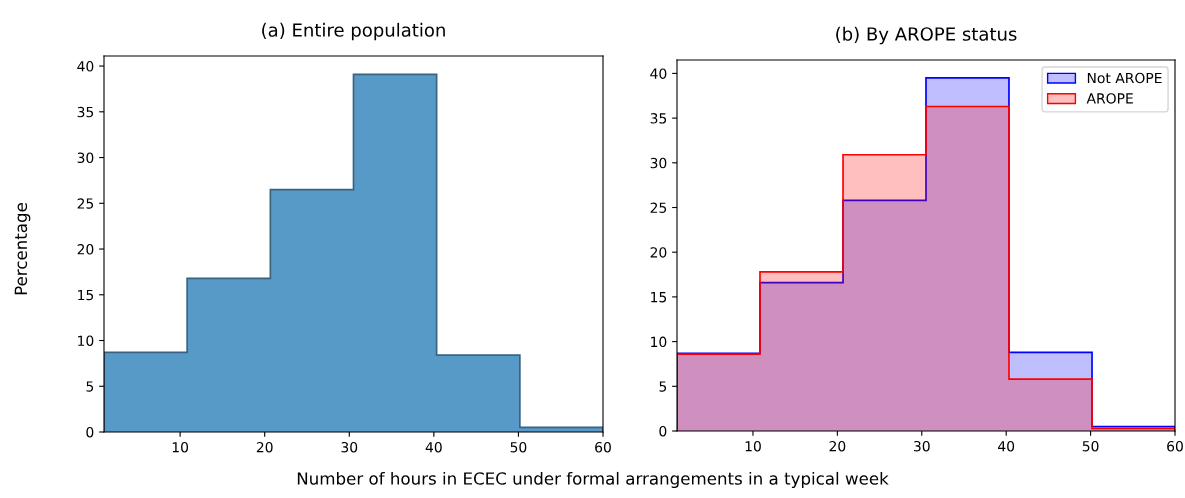 This screenshot has width=1185, height=498. Describe the element at coordinates (593, 480) in the screenshot. I see `x-axis-title: Number of hours in ECEC under formal arrangements in a typical week` at that location.